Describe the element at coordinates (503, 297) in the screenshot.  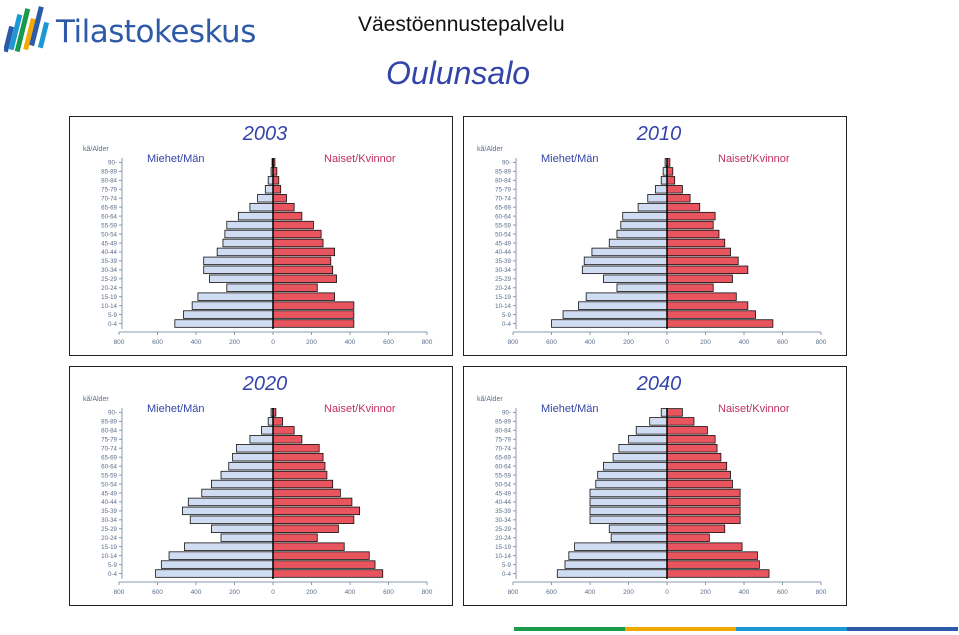
I see `age-label: 15-19` at that location.